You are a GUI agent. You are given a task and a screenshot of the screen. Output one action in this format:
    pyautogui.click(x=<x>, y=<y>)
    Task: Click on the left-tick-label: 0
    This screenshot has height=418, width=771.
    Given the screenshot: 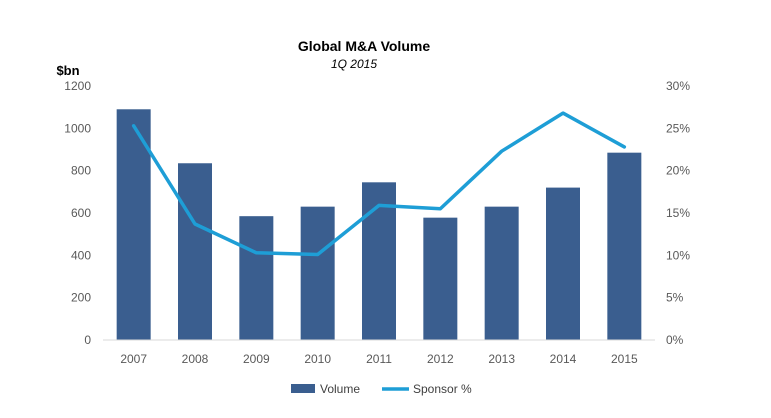 What is the action you would take?
    pyautogui.click(x=87, y=340)
    